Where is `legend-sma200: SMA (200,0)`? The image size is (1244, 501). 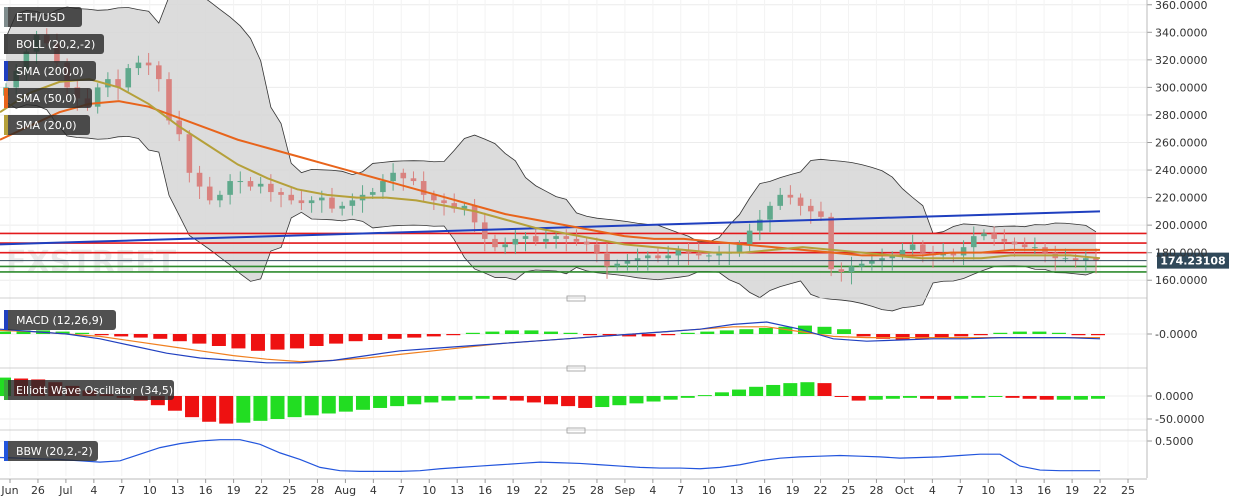
legend-sma200: SMA (200,0) is located at coordinates (50, 71).